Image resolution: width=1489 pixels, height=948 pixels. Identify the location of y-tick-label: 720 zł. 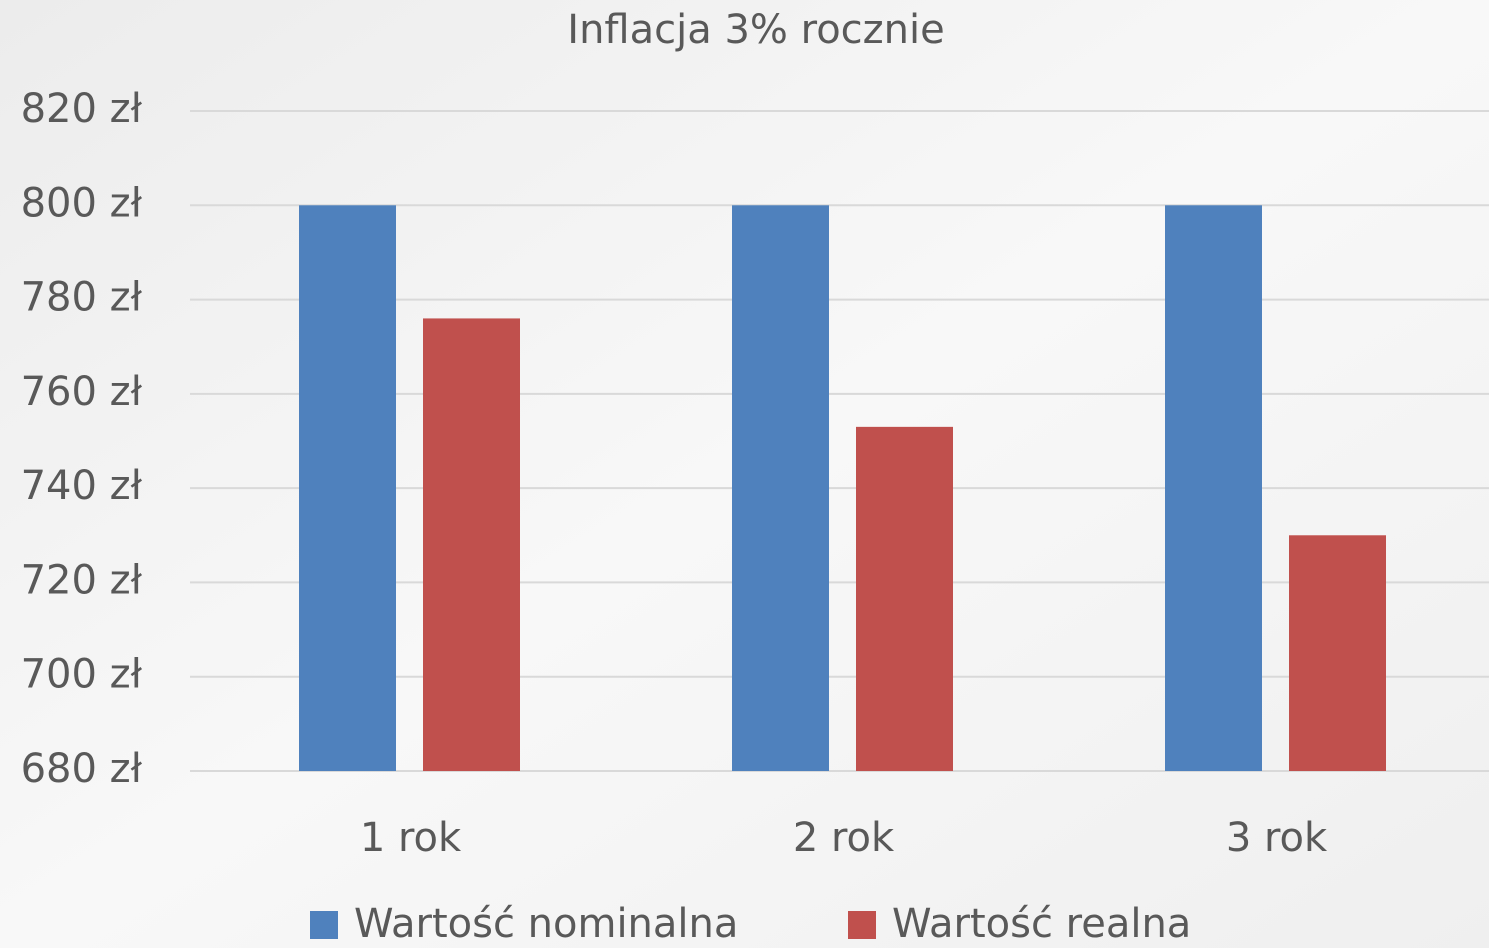
(82, 580).